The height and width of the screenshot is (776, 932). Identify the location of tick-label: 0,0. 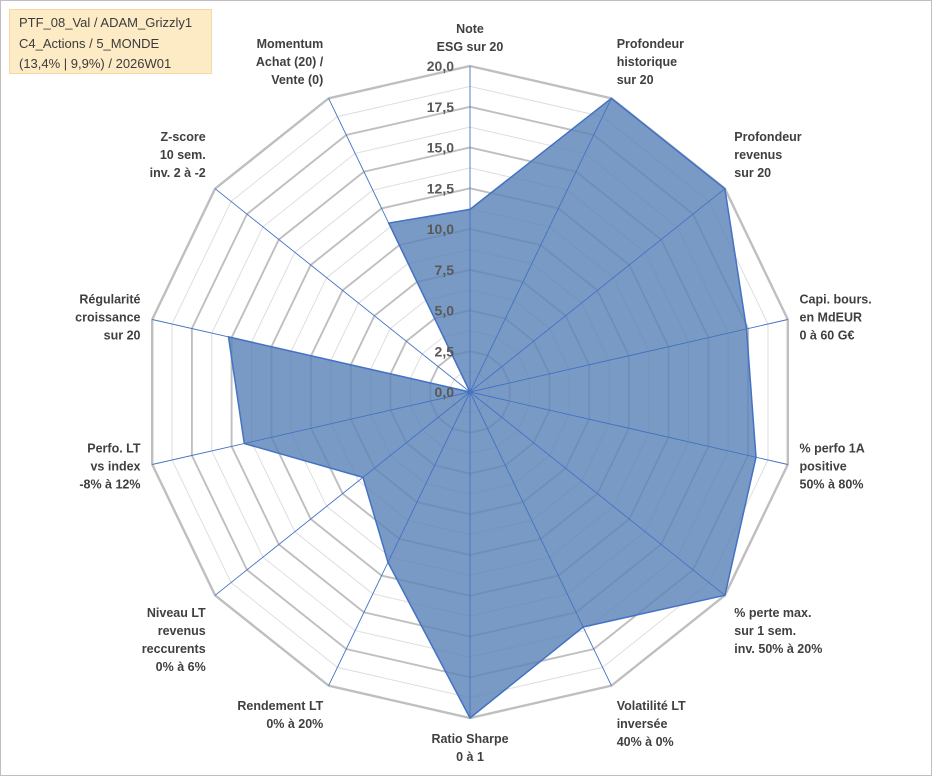
(445, 392).